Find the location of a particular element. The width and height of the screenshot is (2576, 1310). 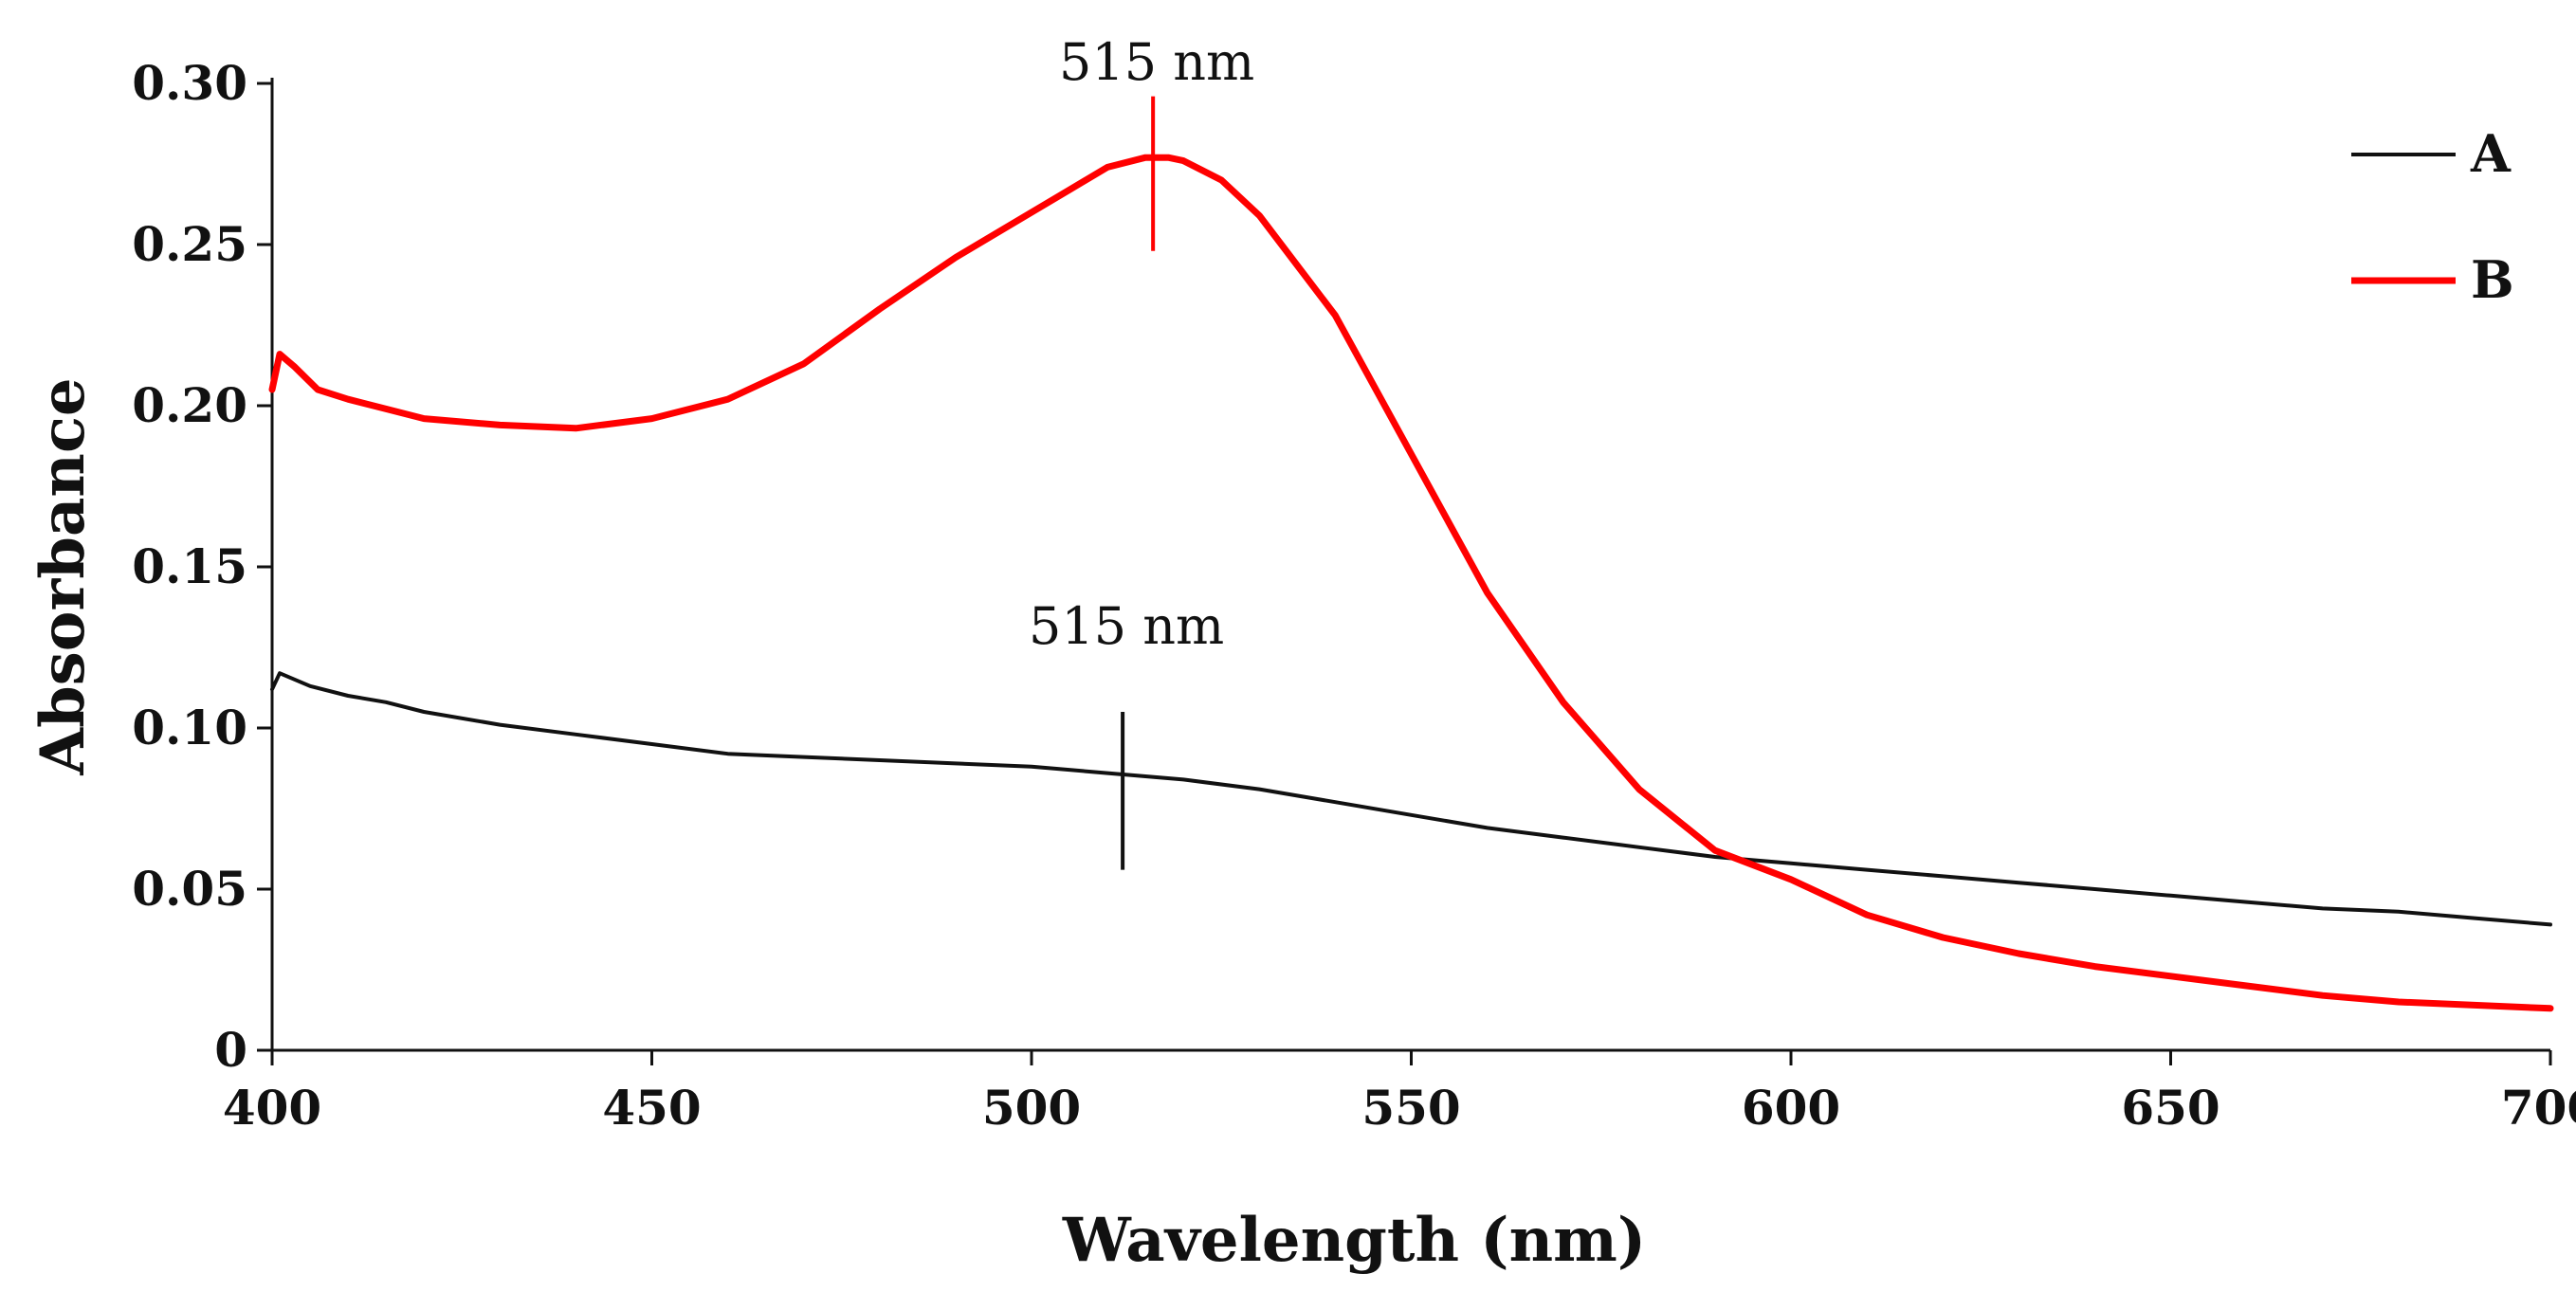

y-tick-label: 0.25 is located at coordinates (189, 244).